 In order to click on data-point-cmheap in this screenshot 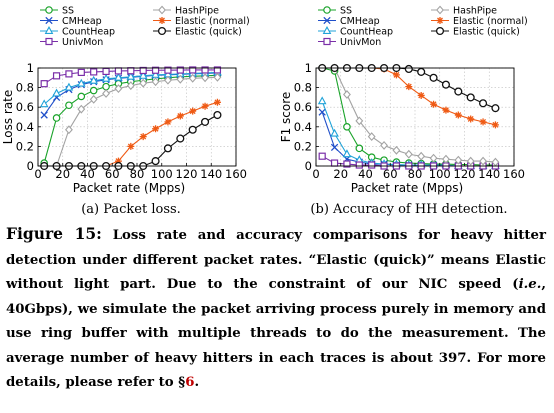, I will do `click(44, 115)`.